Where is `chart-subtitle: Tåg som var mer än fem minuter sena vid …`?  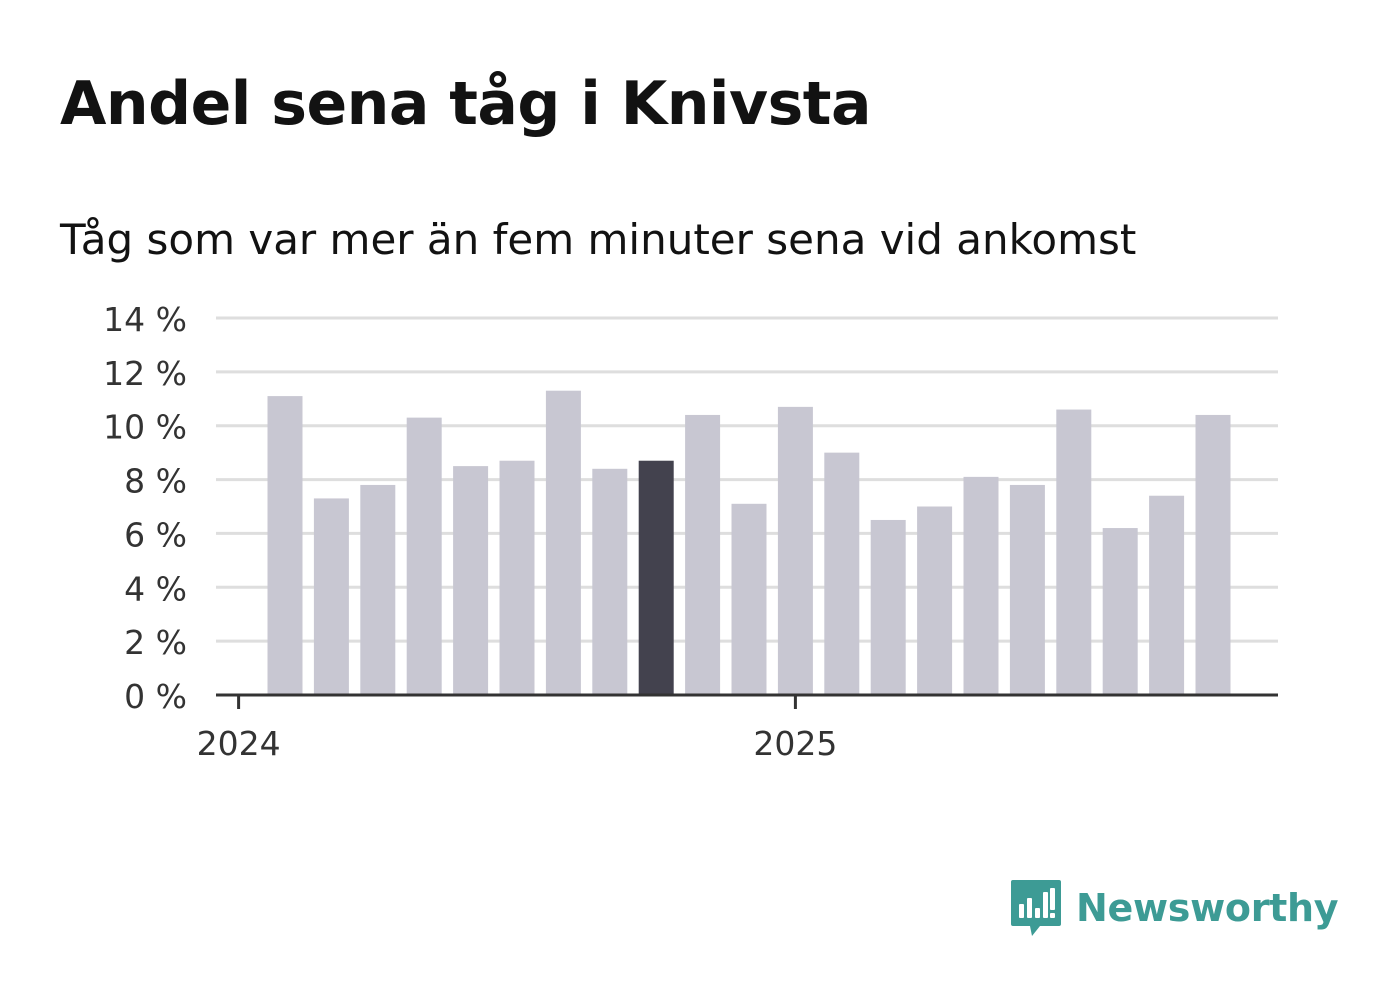
chart-subtitle: Tåg som var mer än fem minuter sena vid … is located at coordinates (598, 239).